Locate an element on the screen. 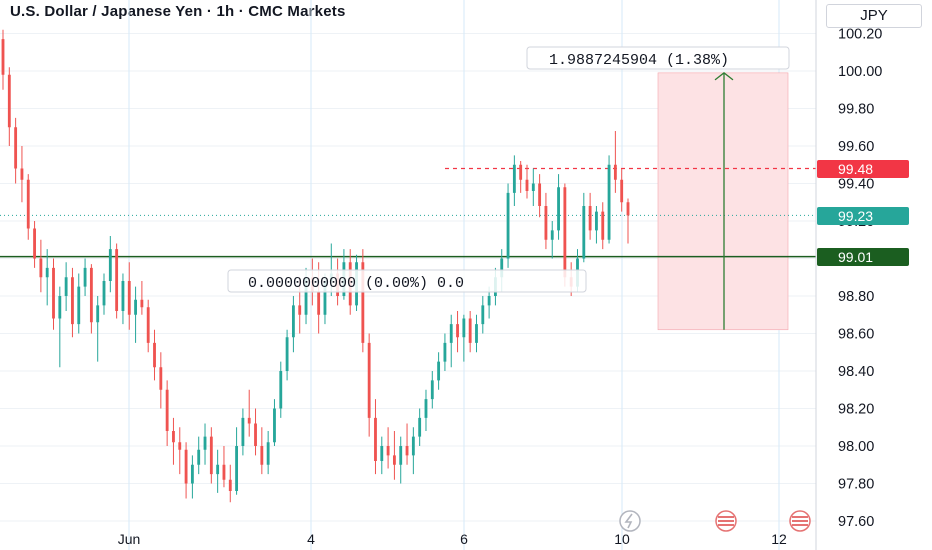 The image size is (932, 550). y-tick-label: 99.60 is located at coordinates (856, 147).